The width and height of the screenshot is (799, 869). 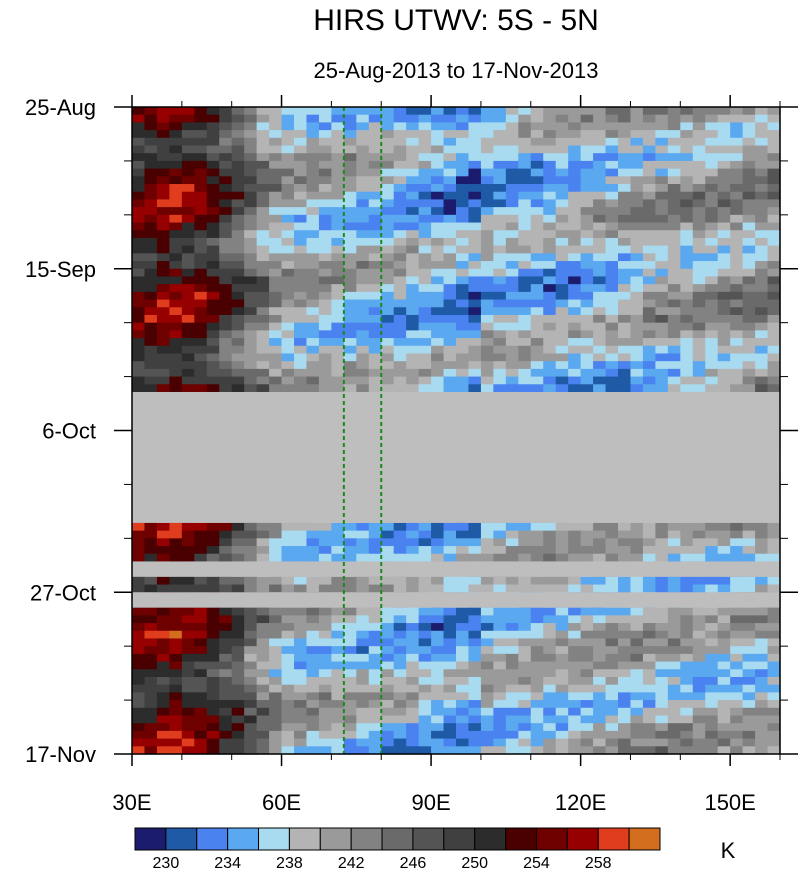 What do you see at coordinates (644, 839) in the screenshot?
I see `colorbar-swatch` at bounding box center [644, 839].